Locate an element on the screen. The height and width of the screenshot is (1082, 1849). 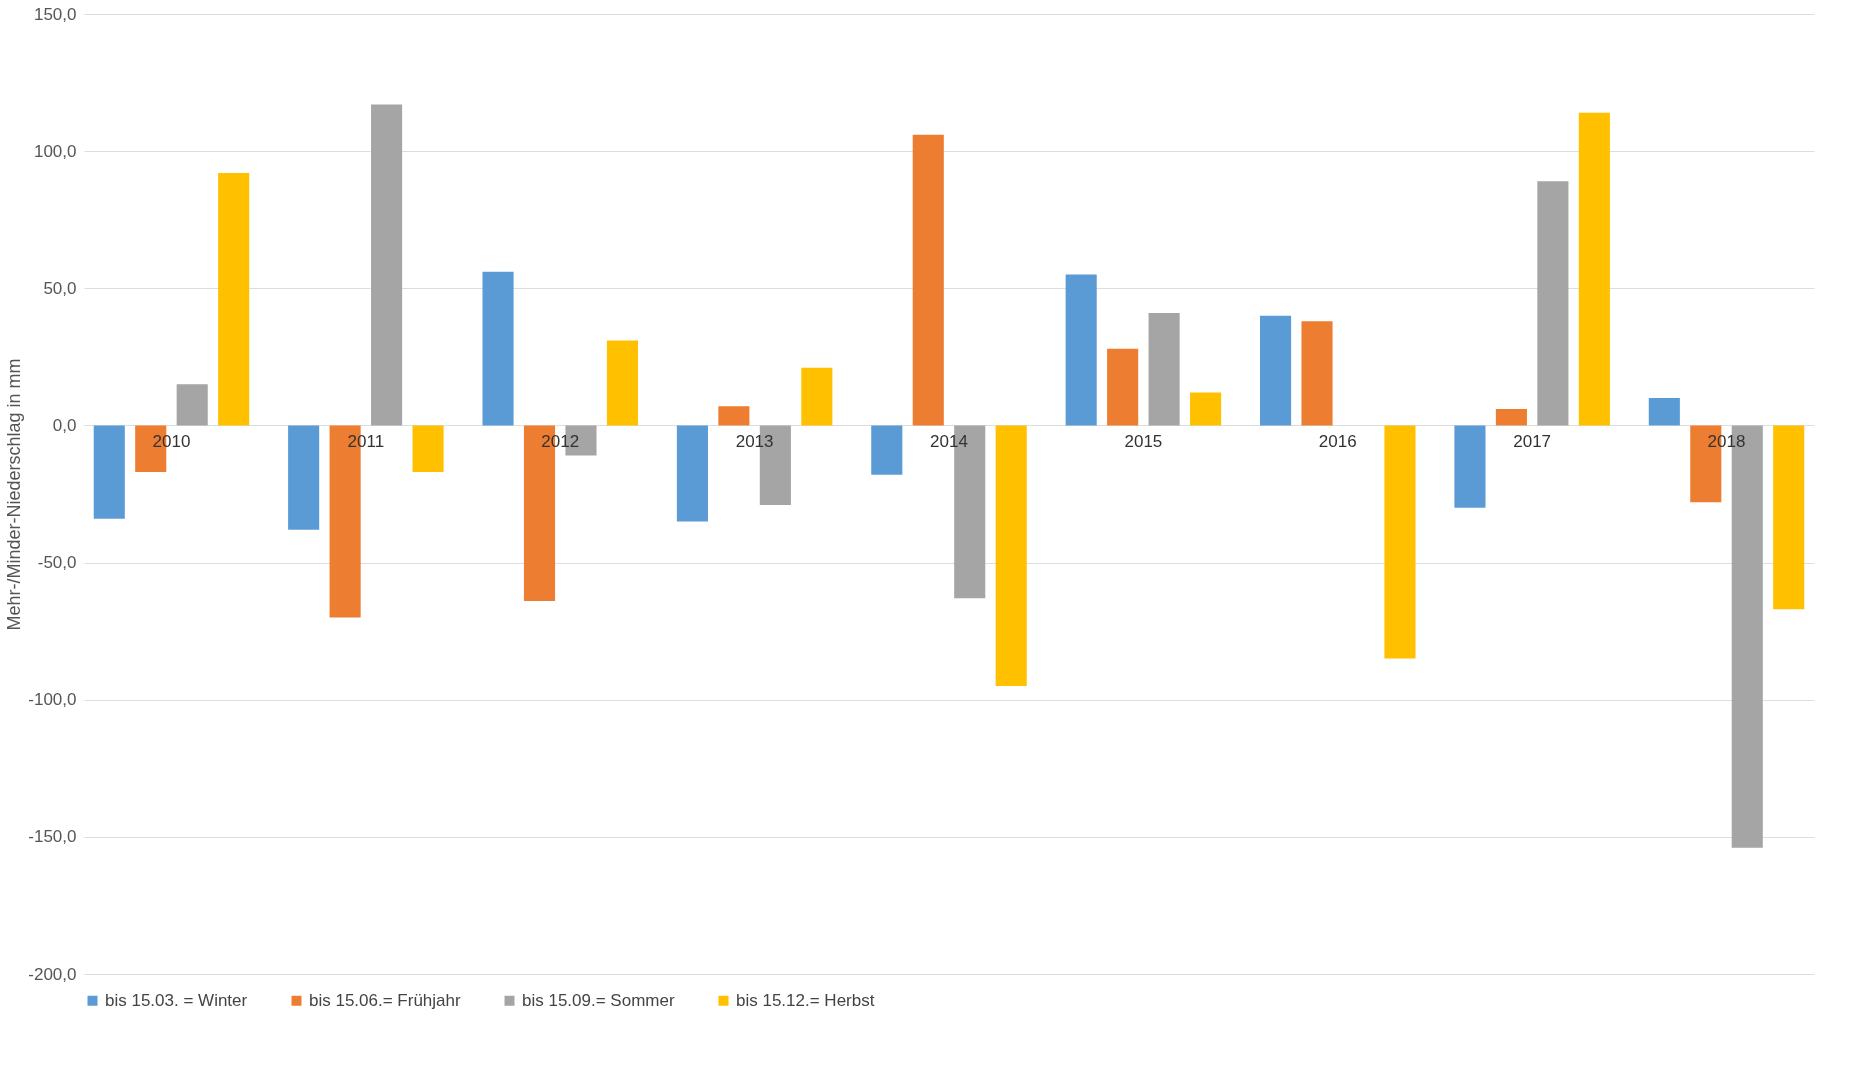
legend-label: bis 15.12.= Herbst is located at coordinates (805, 1000).